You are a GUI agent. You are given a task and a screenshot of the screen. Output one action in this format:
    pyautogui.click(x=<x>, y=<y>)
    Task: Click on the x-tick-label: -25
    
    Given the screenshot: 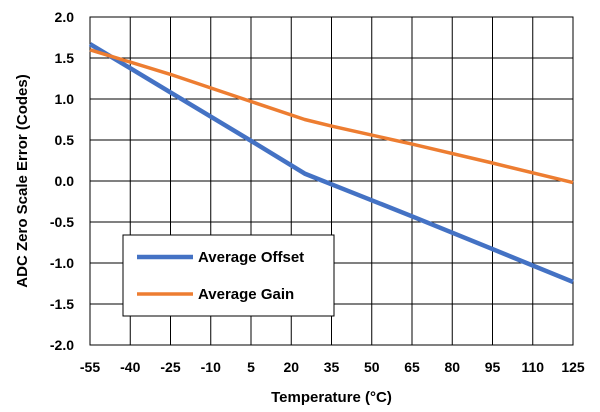 What is the action you would take?
    pyautogui.click(x=170, y=367)
    